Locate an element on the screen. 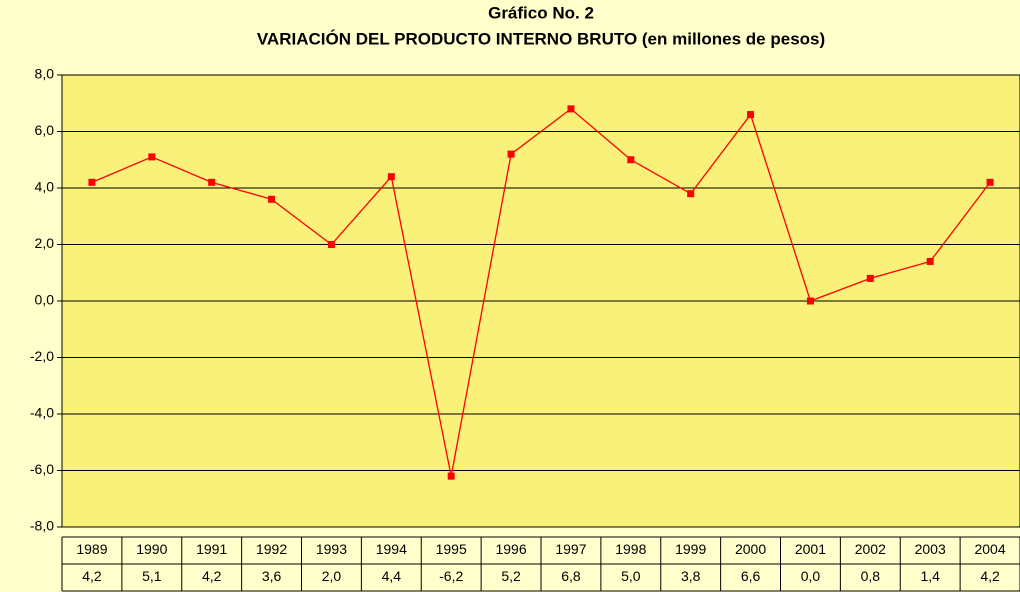  x-tick-label: 2000 is located at coordinates (750, 549).